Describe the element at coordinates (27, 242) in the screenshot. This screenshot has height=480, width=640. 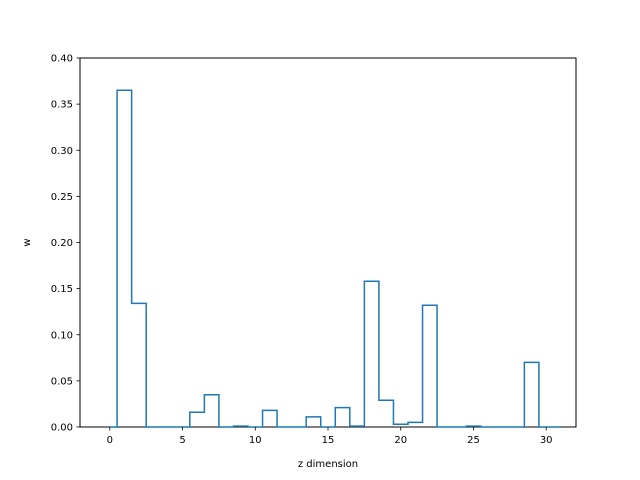
I see `y-axis-label: w` at that location.